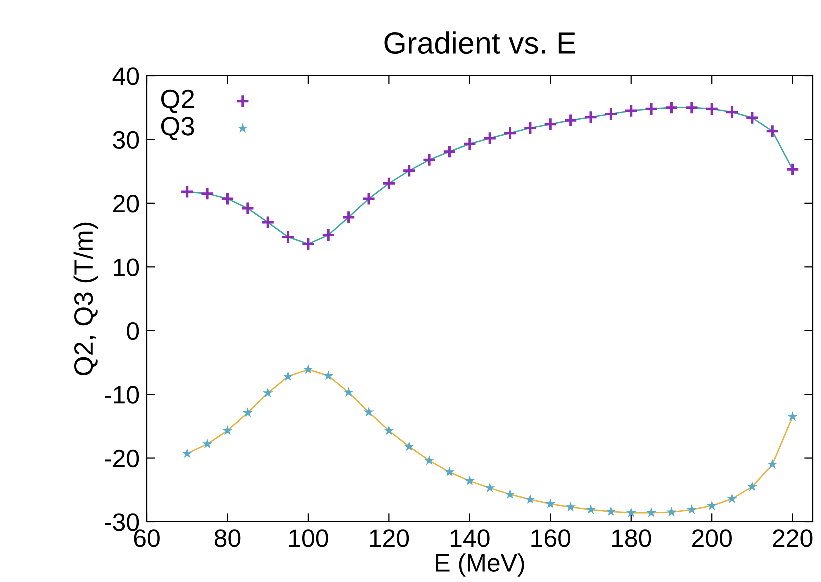 The height and width of the screenshot is (582, 821). I want to click on x-axis-title: E (MeV), so click(480, 565).